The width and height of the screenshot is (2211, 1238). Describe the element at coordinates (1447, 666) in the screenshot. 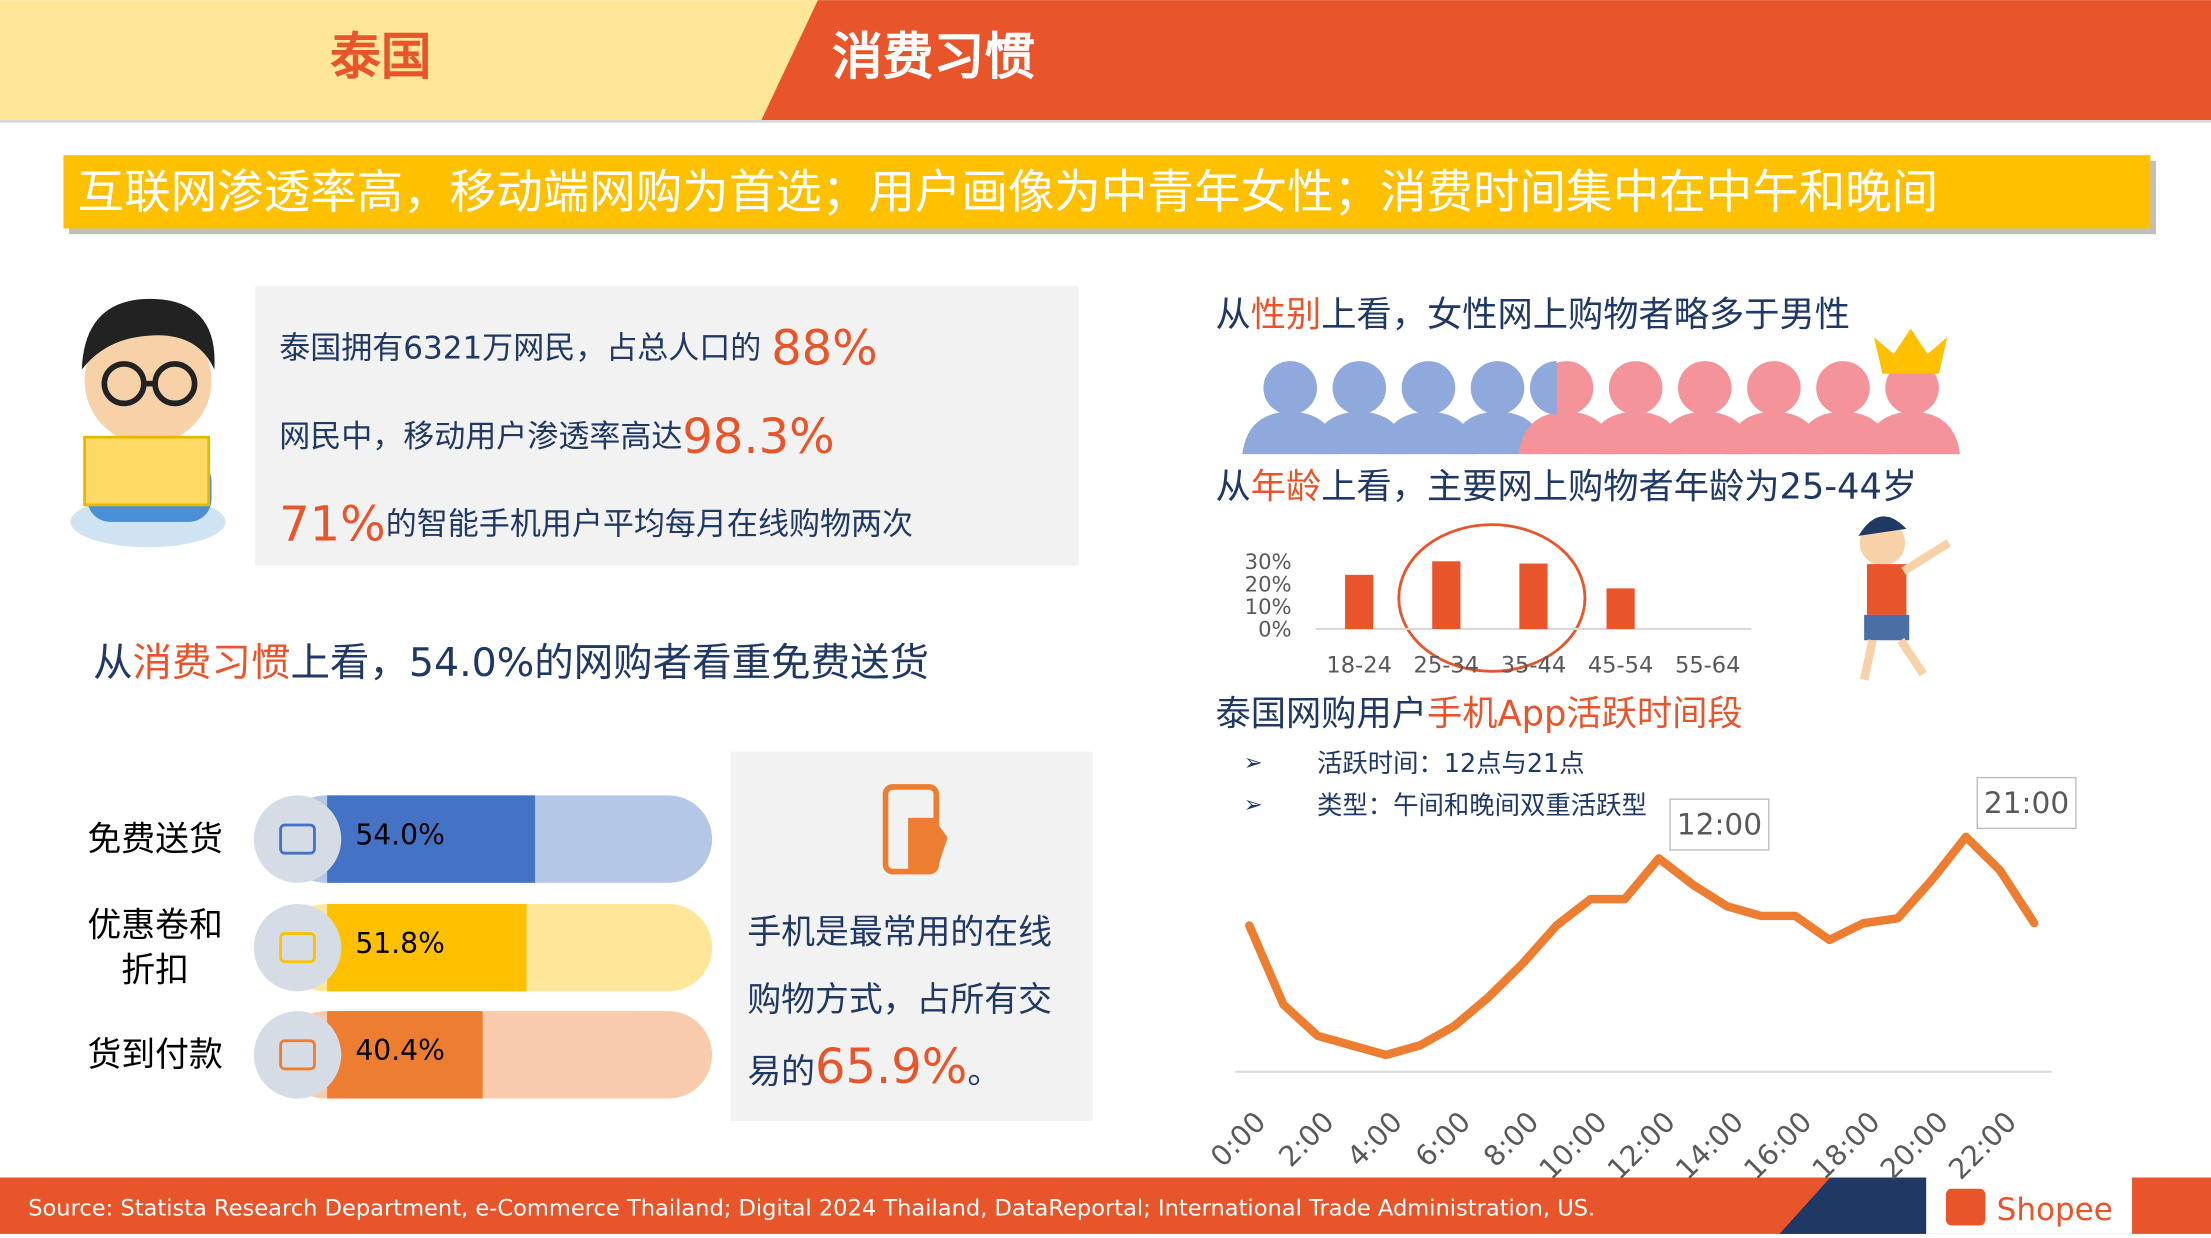

I see `x-tick-label: 25-34` at that location.